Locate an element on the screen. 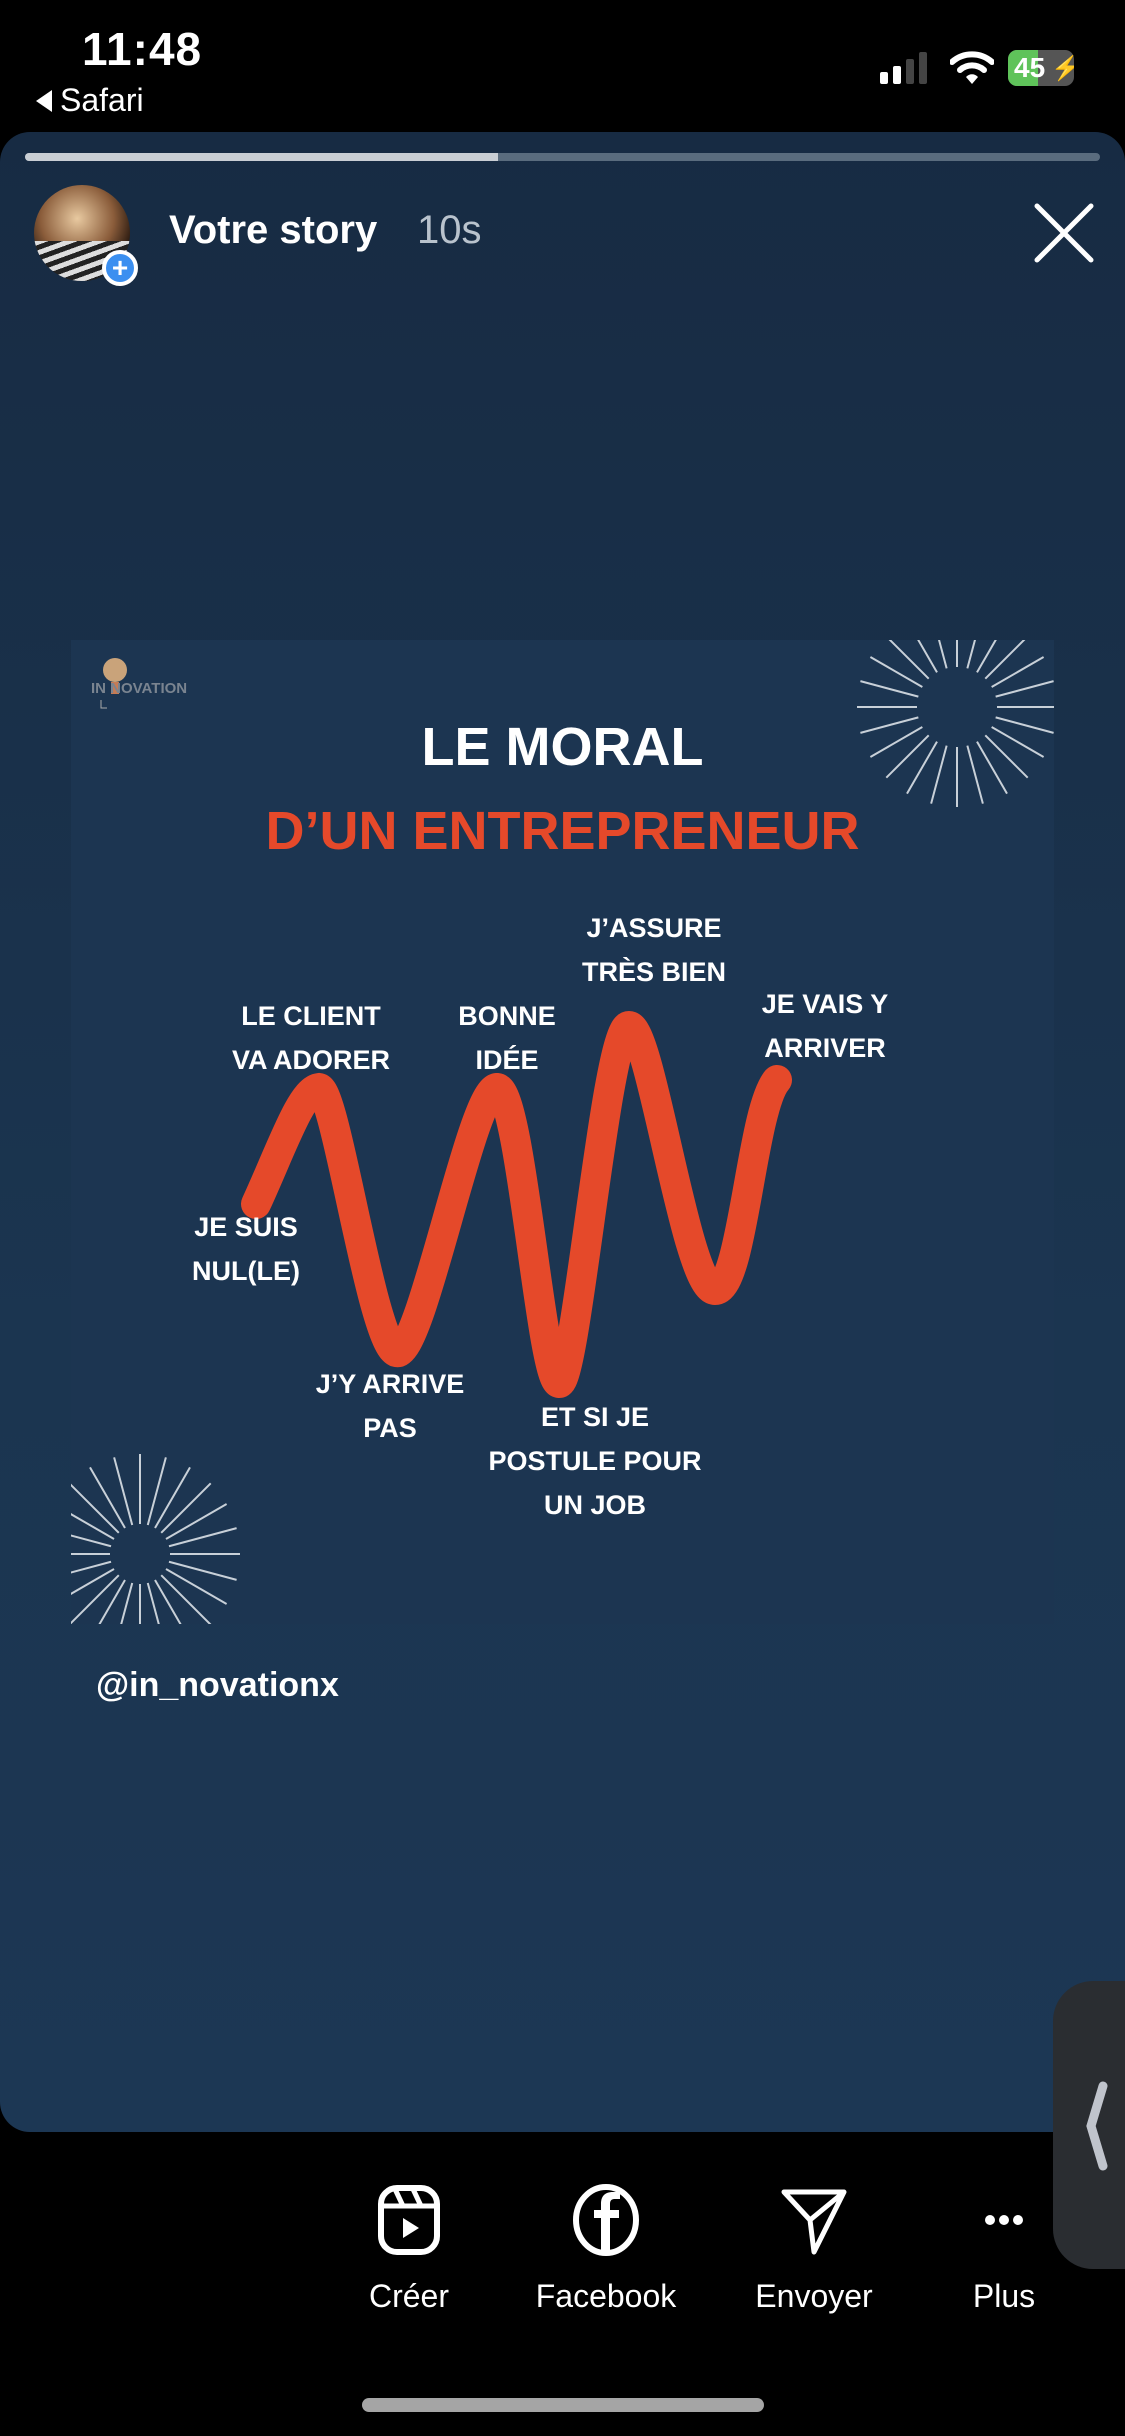  reels-icon is located at coordinates (409, 2220).